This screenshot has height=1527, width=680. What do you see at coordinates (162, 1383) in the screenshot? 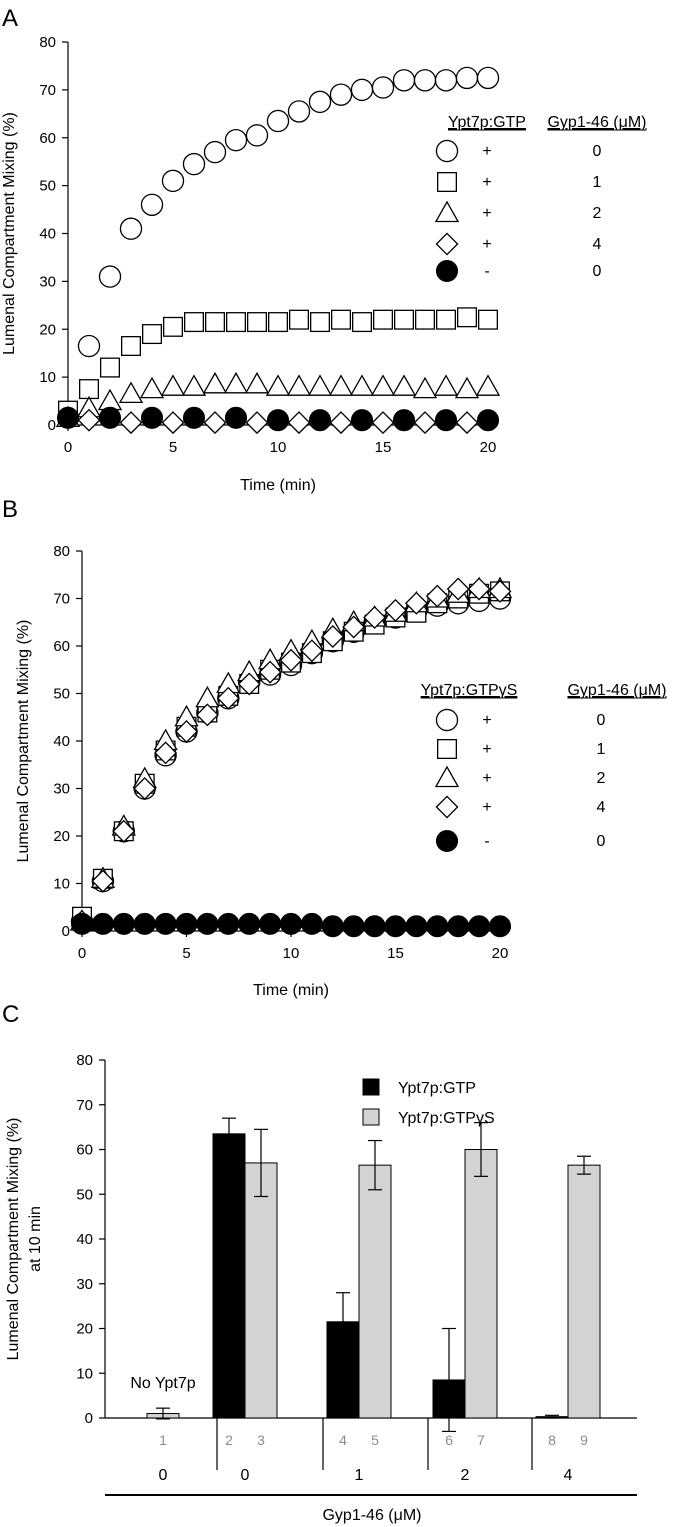
I see `annotation-no-ypt7p: No Ypt7p` at bounding box center [162, 1383].